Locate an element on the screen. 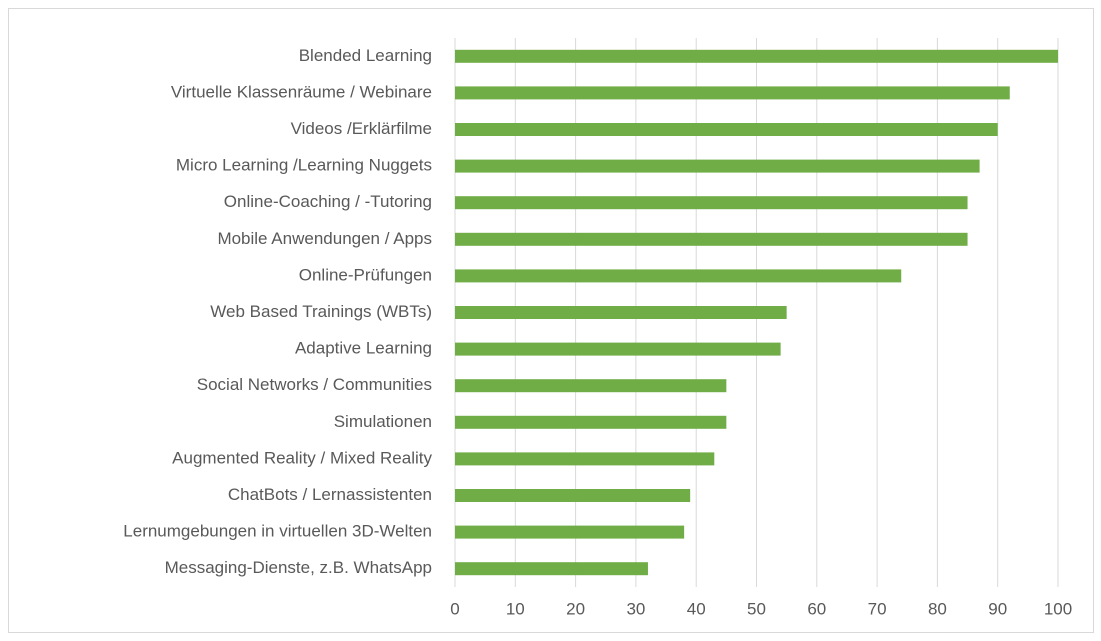 This screenshot has height=641, width=1101. y-tick-label: Web Based Trainings (WBTs) is located at coordinates (321, 311).